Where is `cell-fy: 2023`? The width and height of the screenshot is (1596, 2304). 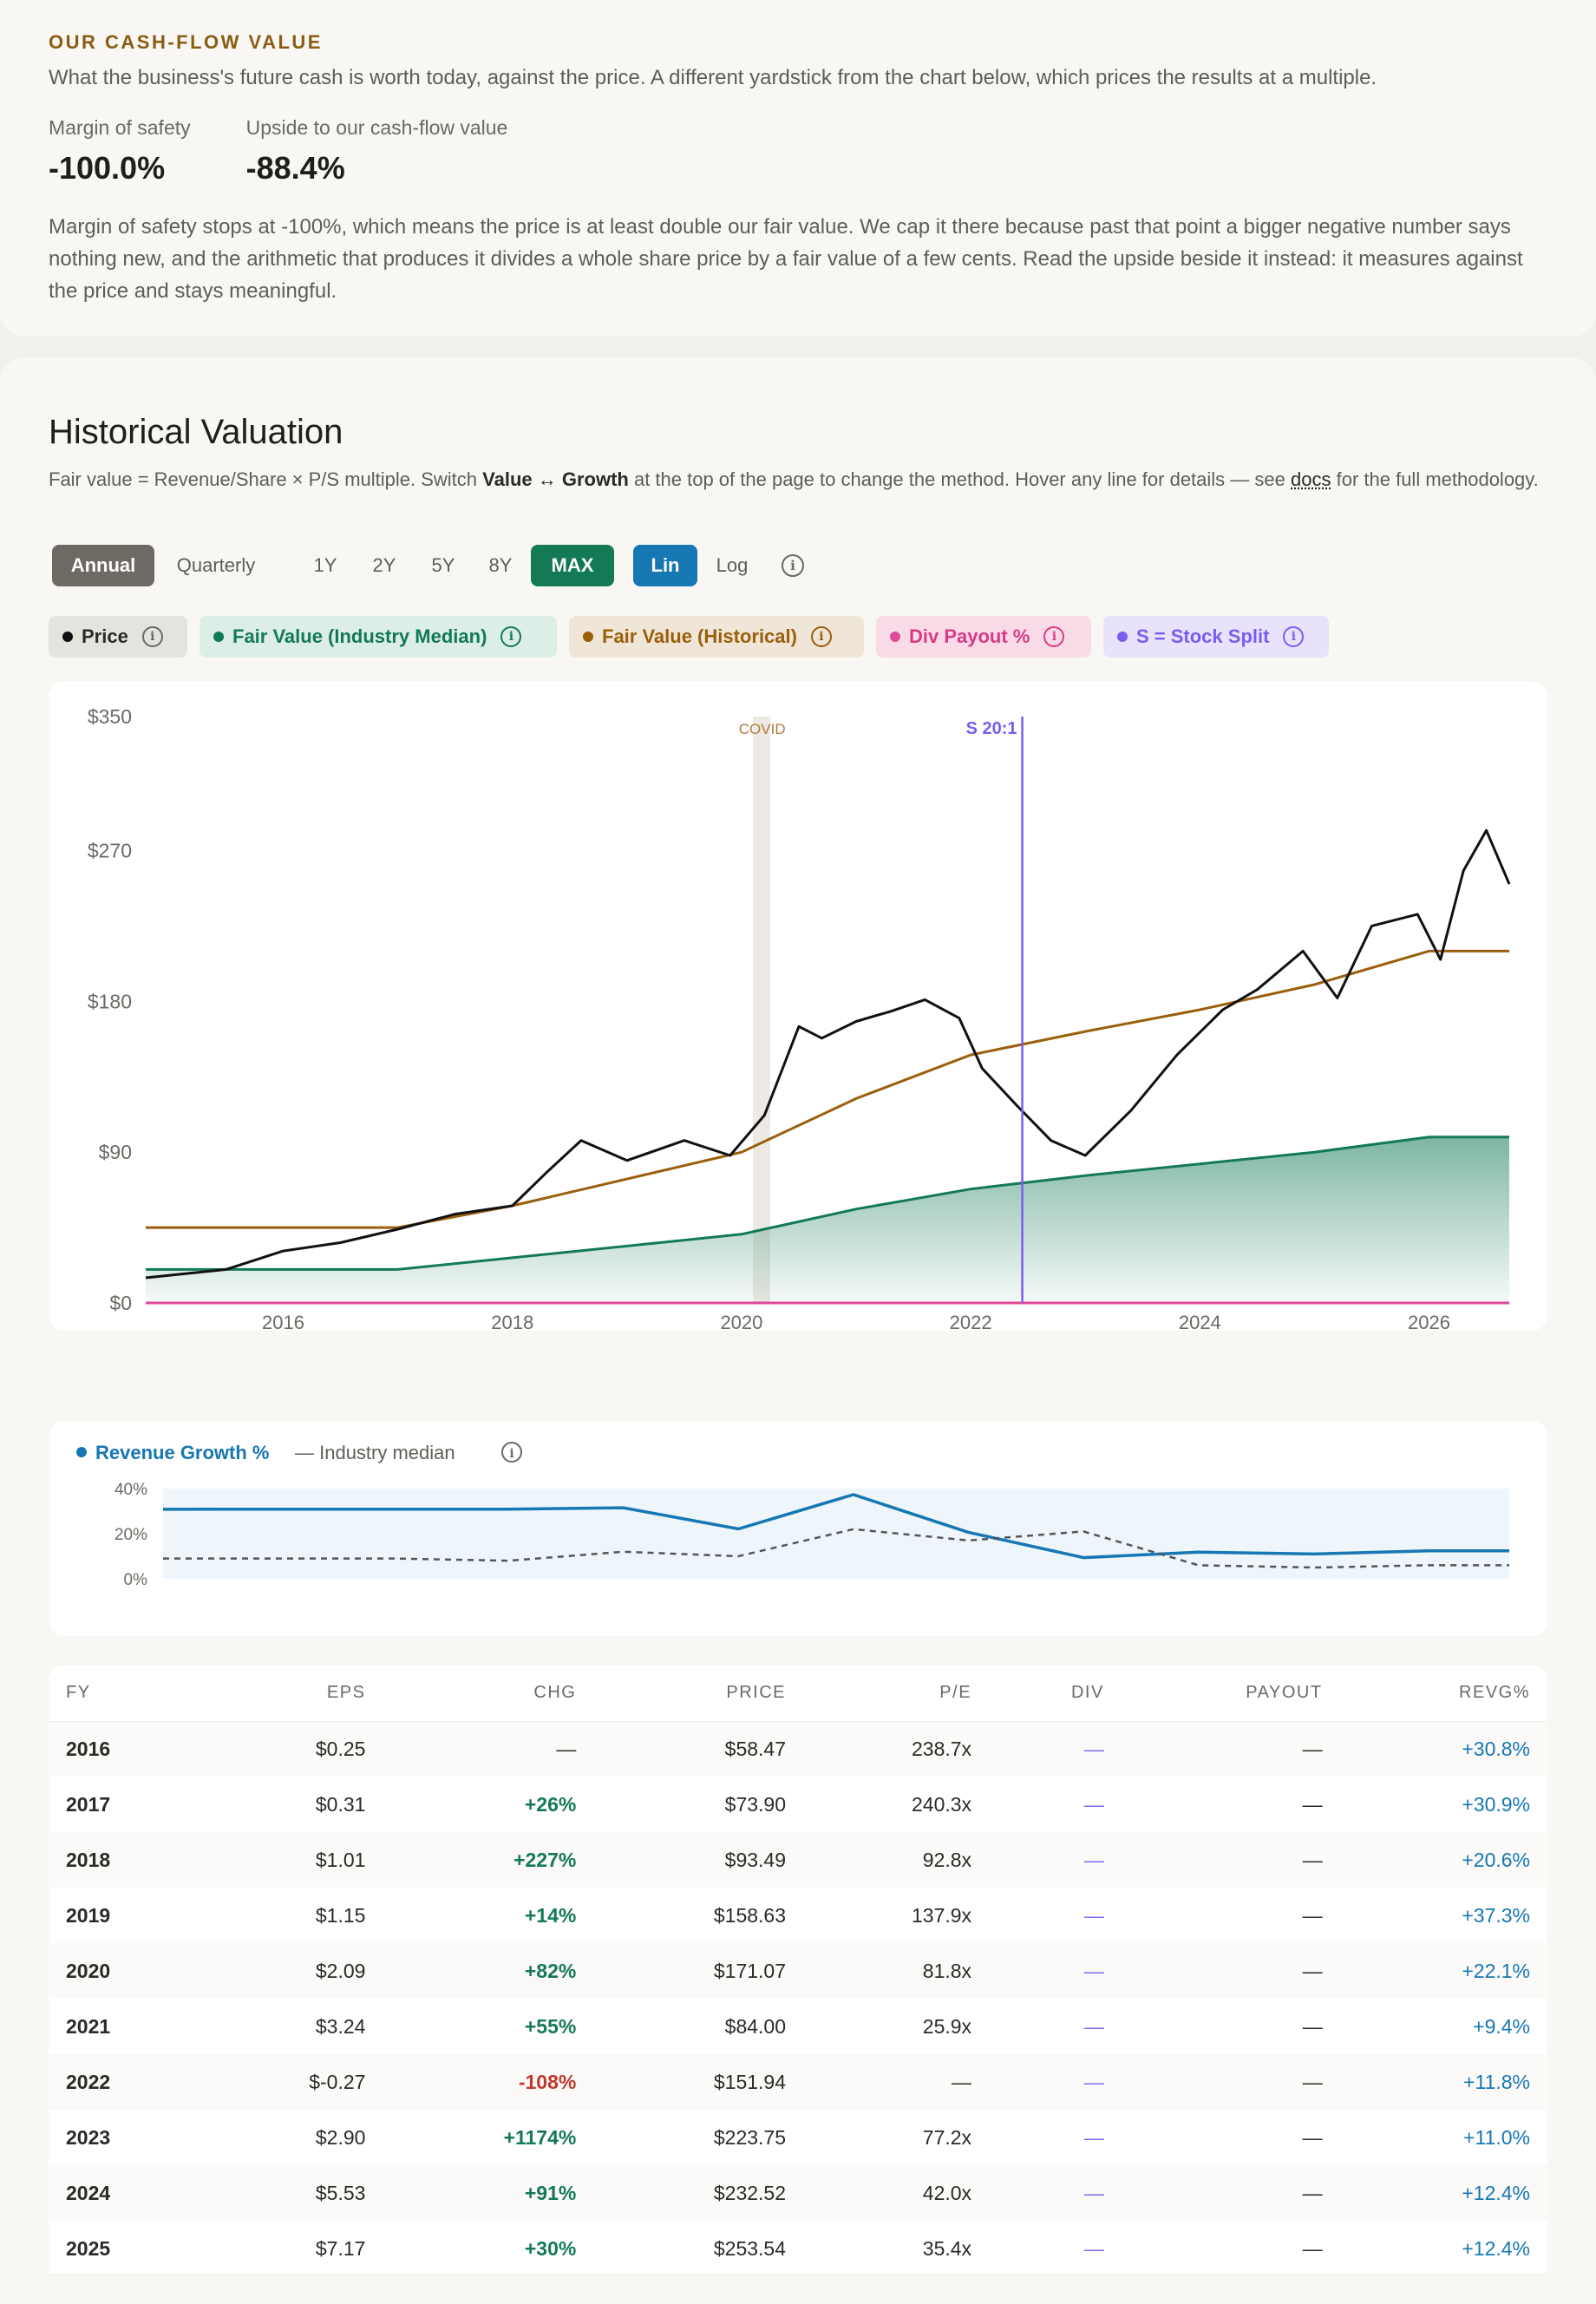 cell-fy: 2023 is located at coordinates (88, 2137).